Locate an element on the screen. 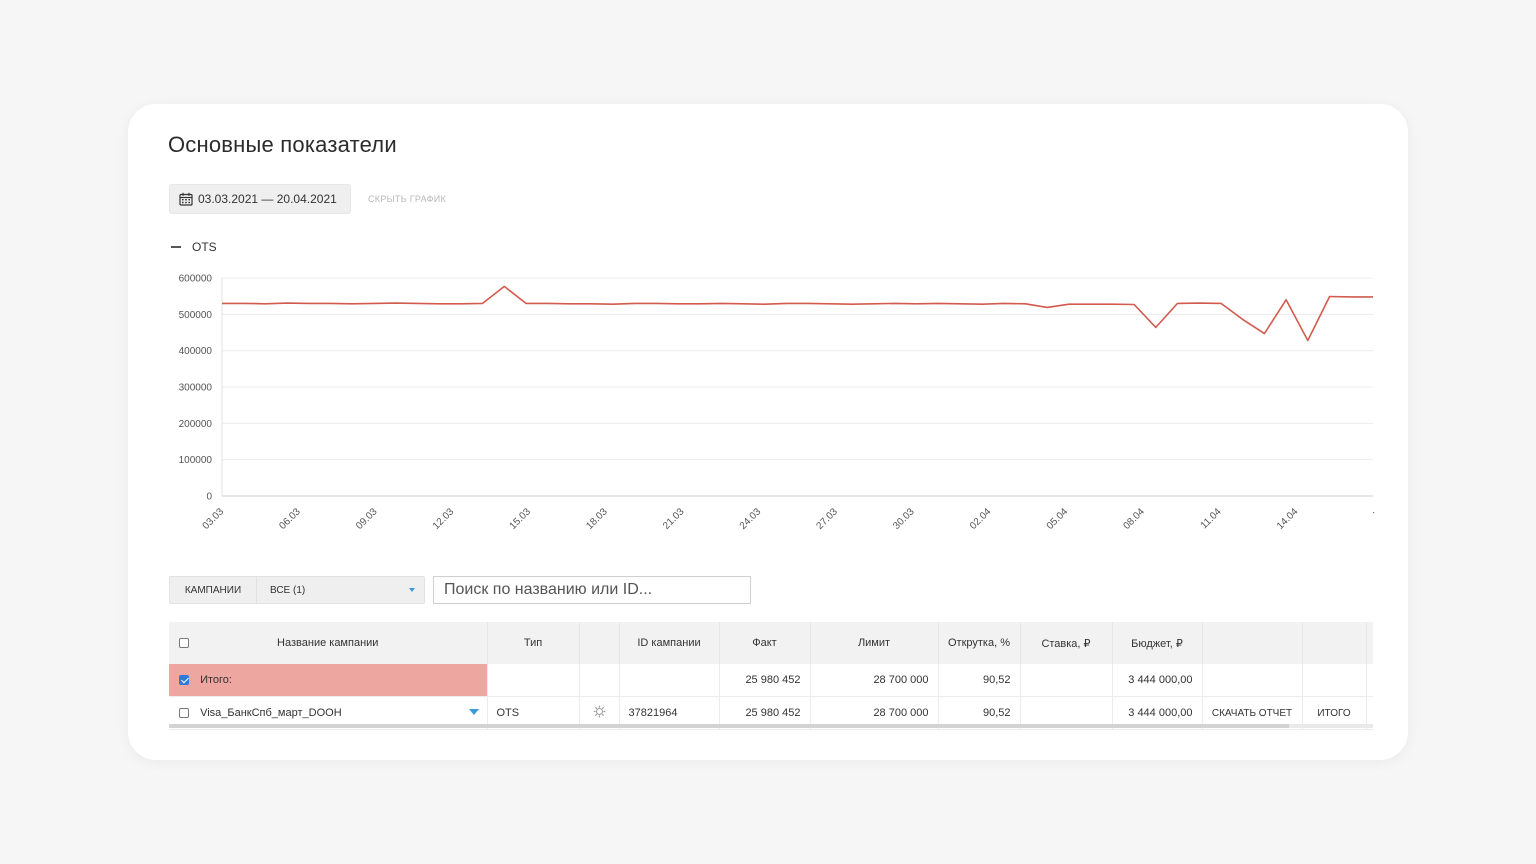 This screenshot has width=1536, height=864. header-spacer is located at coordinates (1369, 643).